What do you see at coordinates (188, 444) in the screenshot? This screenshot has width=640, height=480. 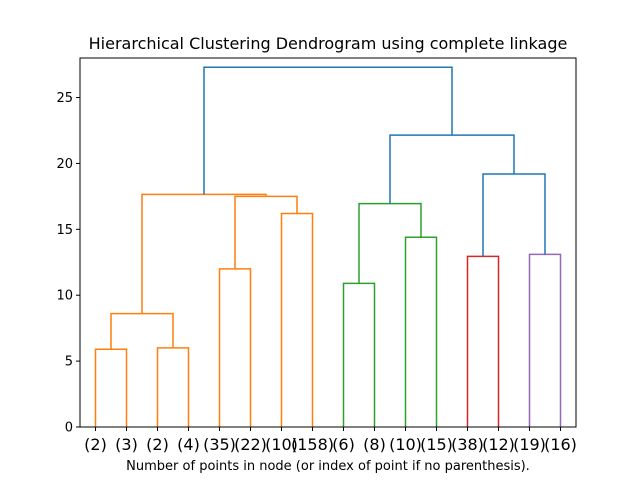 I see `leaf-label-3: (4)` at bounding box center [188, 444].